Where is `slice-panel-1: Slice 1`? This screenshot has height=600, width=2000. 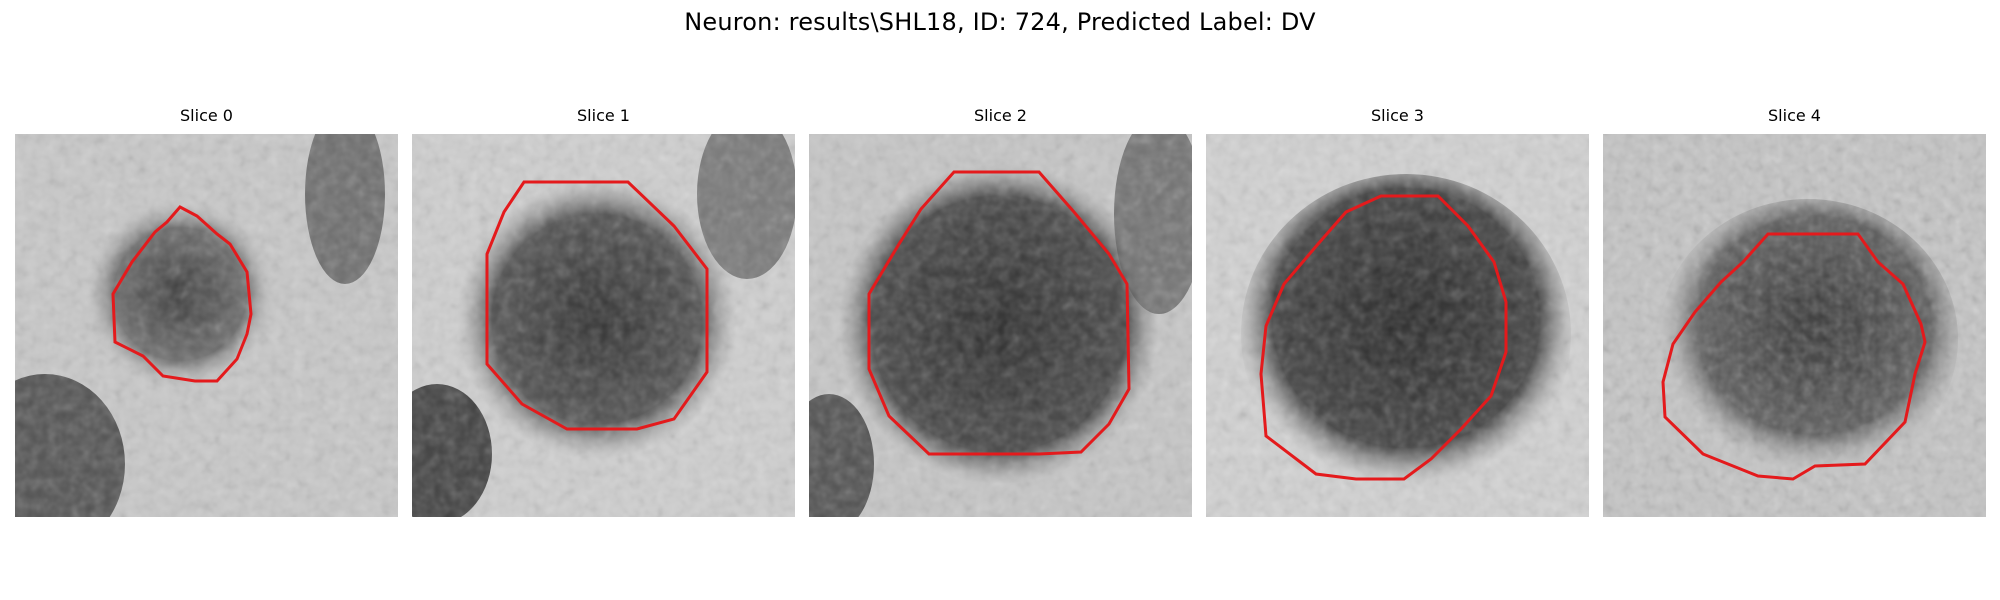 slice-panel-1: Slice 1 is located at coordinates (603, 311).